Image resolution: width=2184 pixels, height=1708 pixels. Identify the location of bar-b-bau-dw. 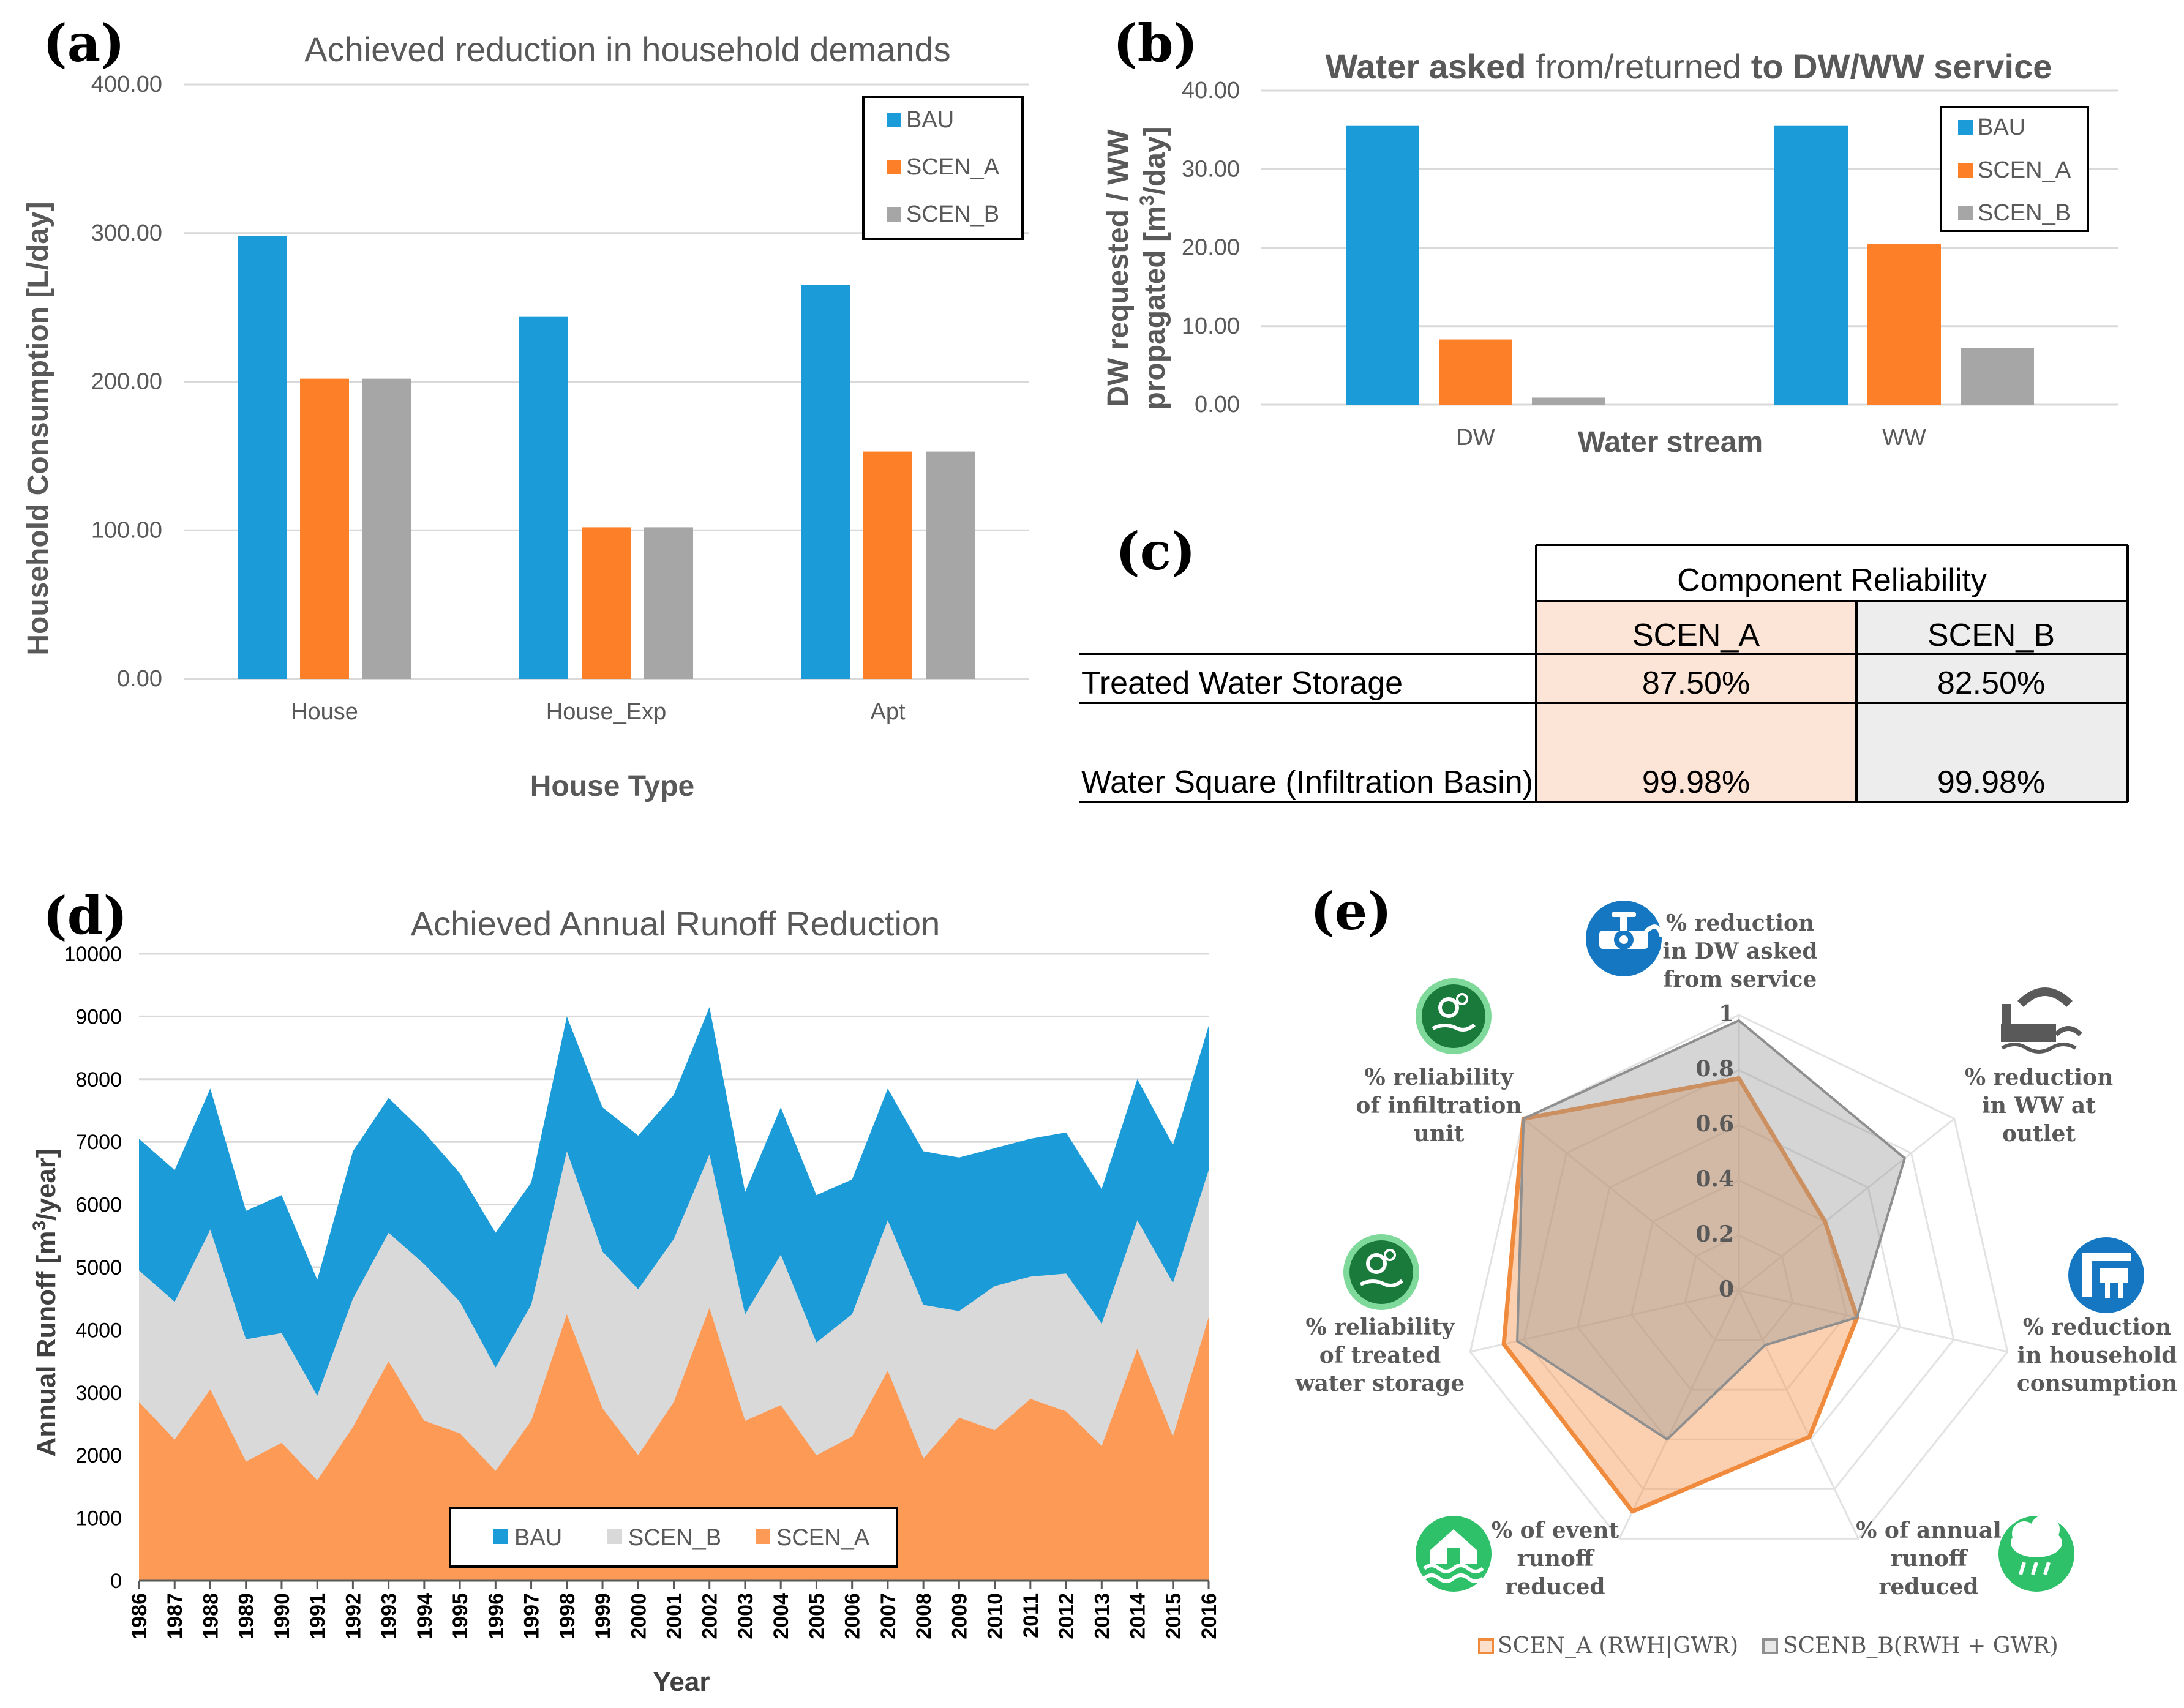
(1383, 265).